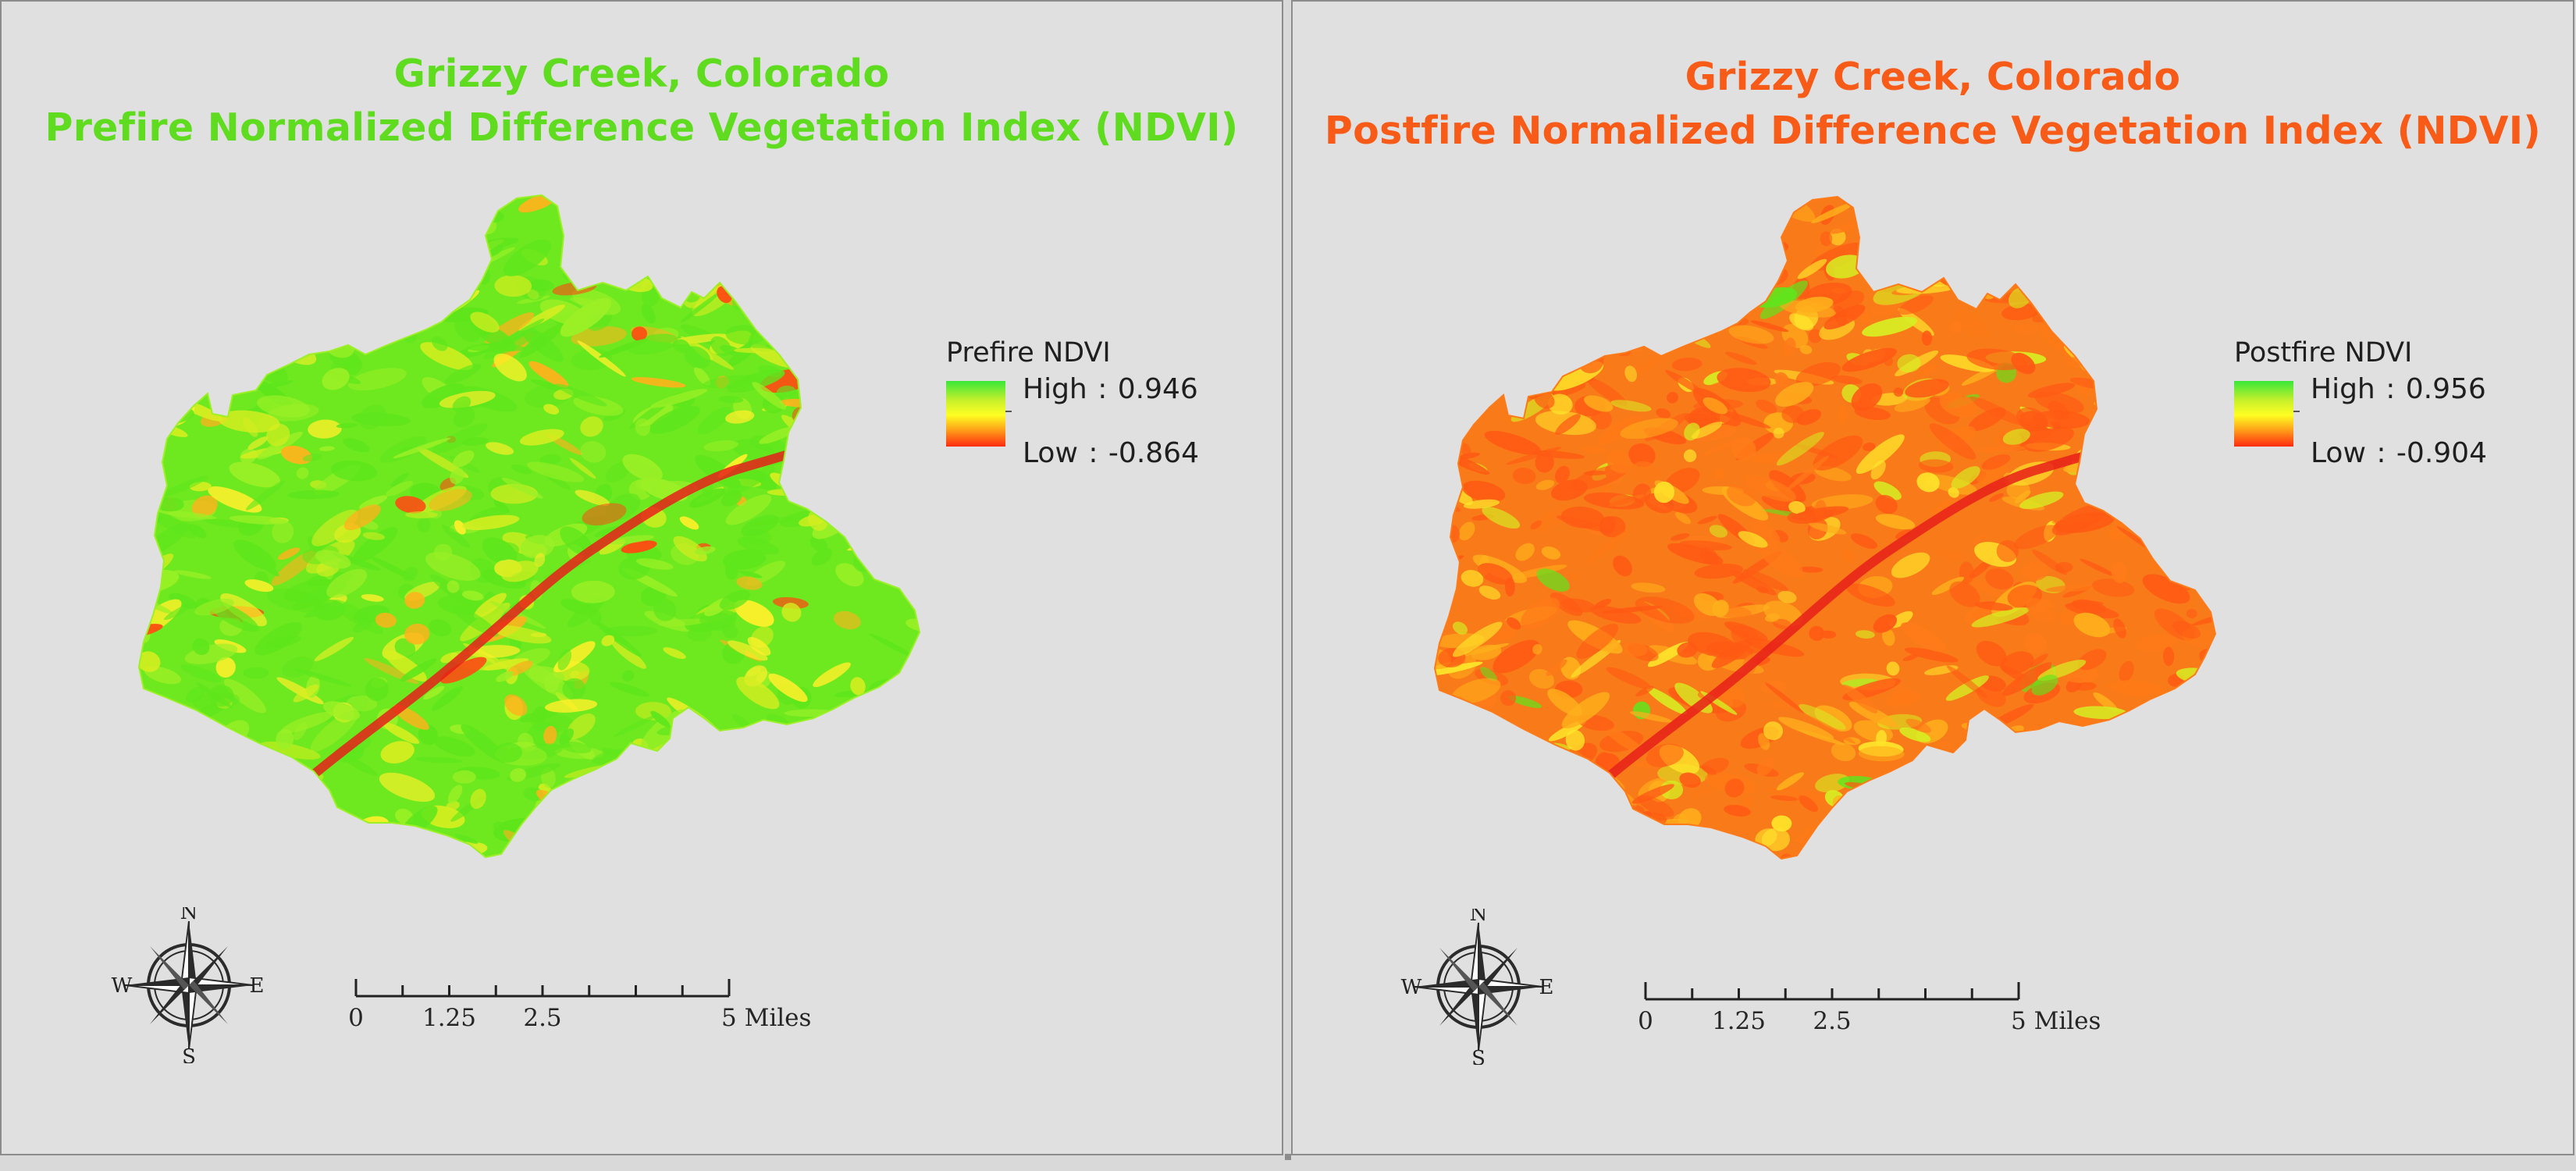 The image size is (2576, 1171). I want to click on legend-high: High : 0.956, so click(2398, 389).